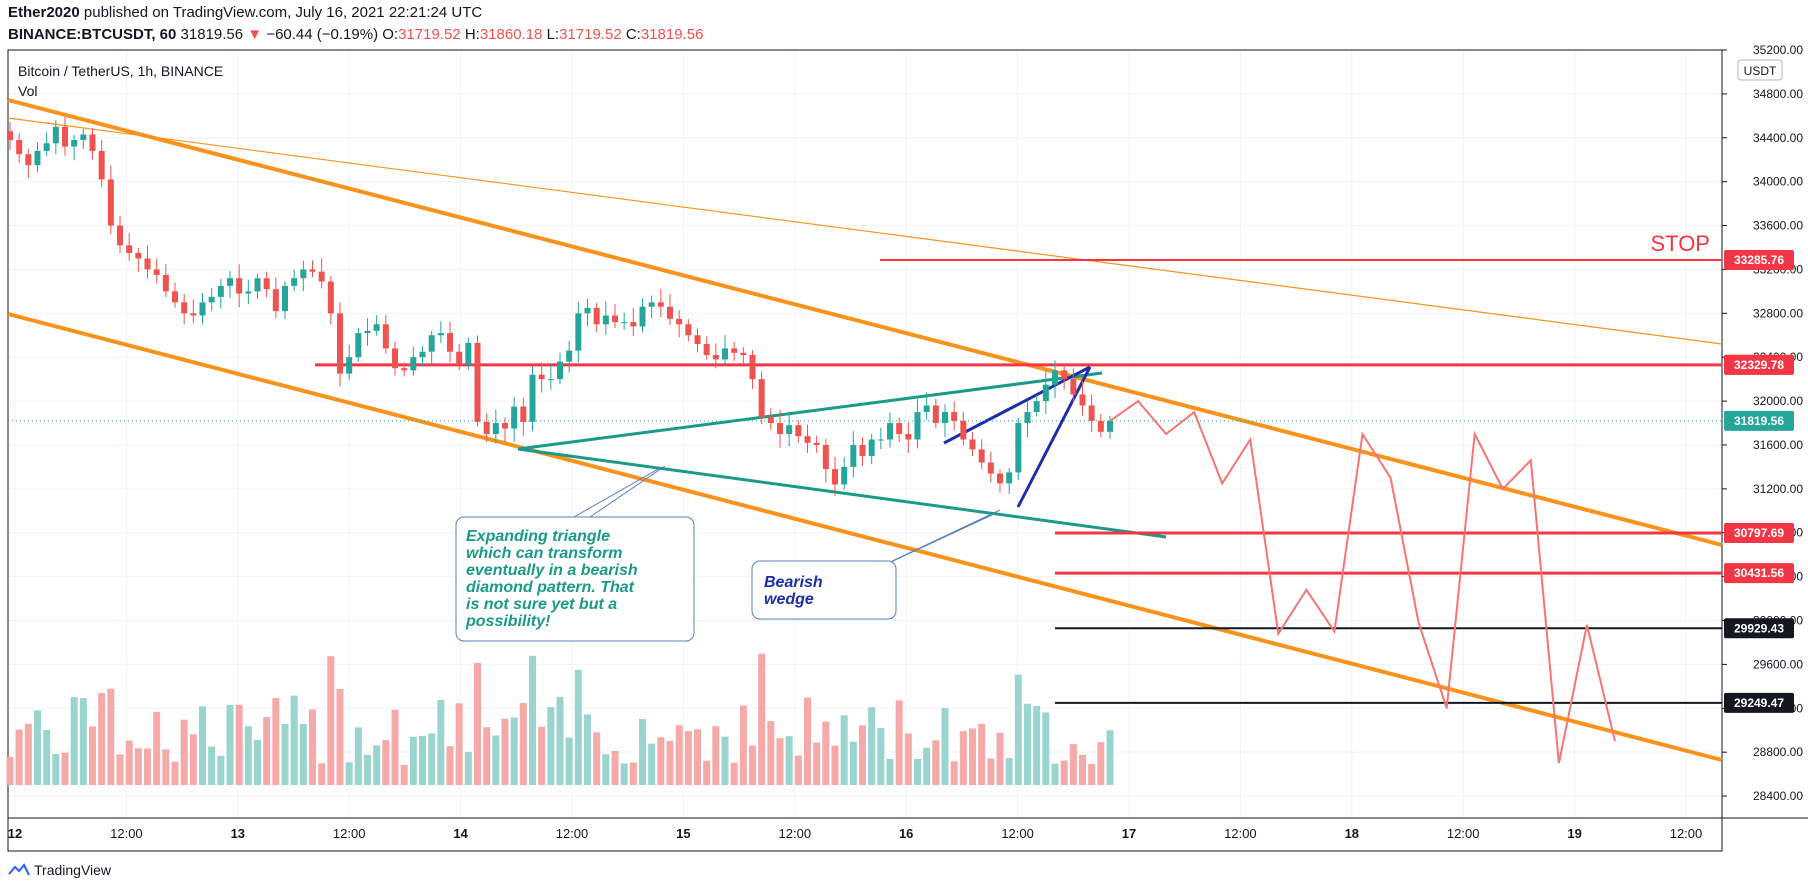 Image resolution: width=1808 pixels, height=894 pixels. Describe the element at coordinates (590, 34) in the screenshot. I see `ohlc-low: 31719.52` at that location.